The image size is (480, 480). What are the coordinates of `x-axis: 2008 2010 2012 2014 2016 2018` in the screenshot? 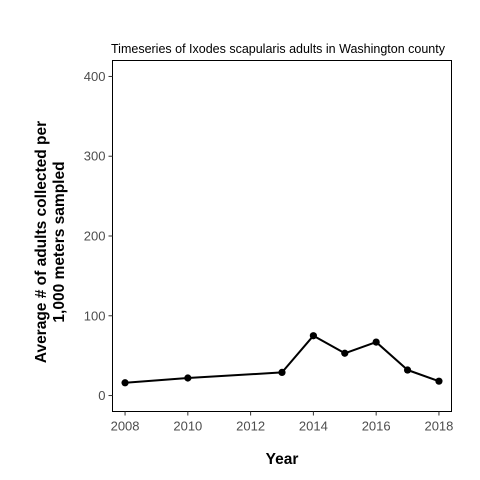 It's located at (282, 422).